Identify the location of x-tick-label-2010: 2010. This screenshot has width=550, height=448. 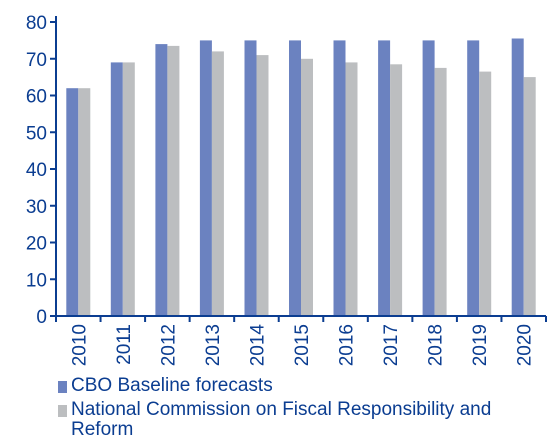
(79, 345).